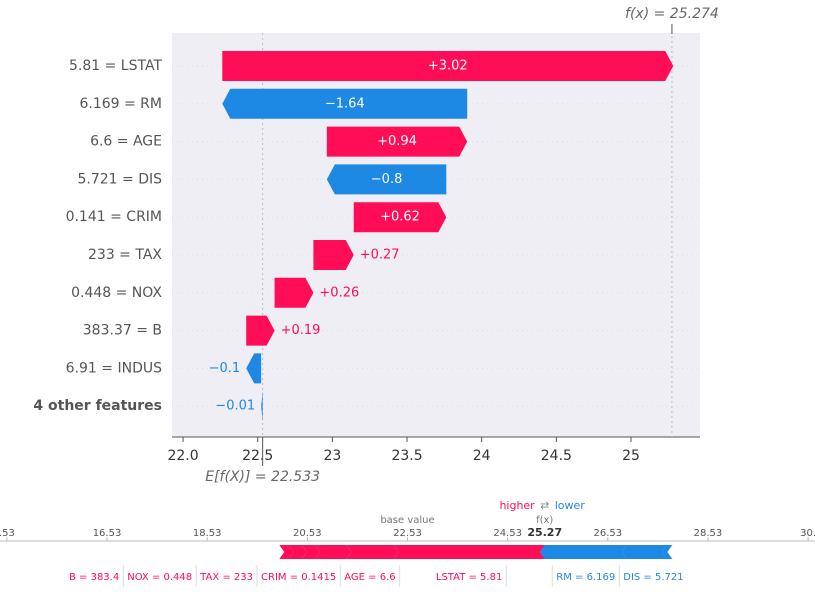 Image resolution: width=815 pixels, height=594 pixels. Describe the element at coordinates (107, 533) in the screenshot. I see `force-tick-label: 16.53` at that location.